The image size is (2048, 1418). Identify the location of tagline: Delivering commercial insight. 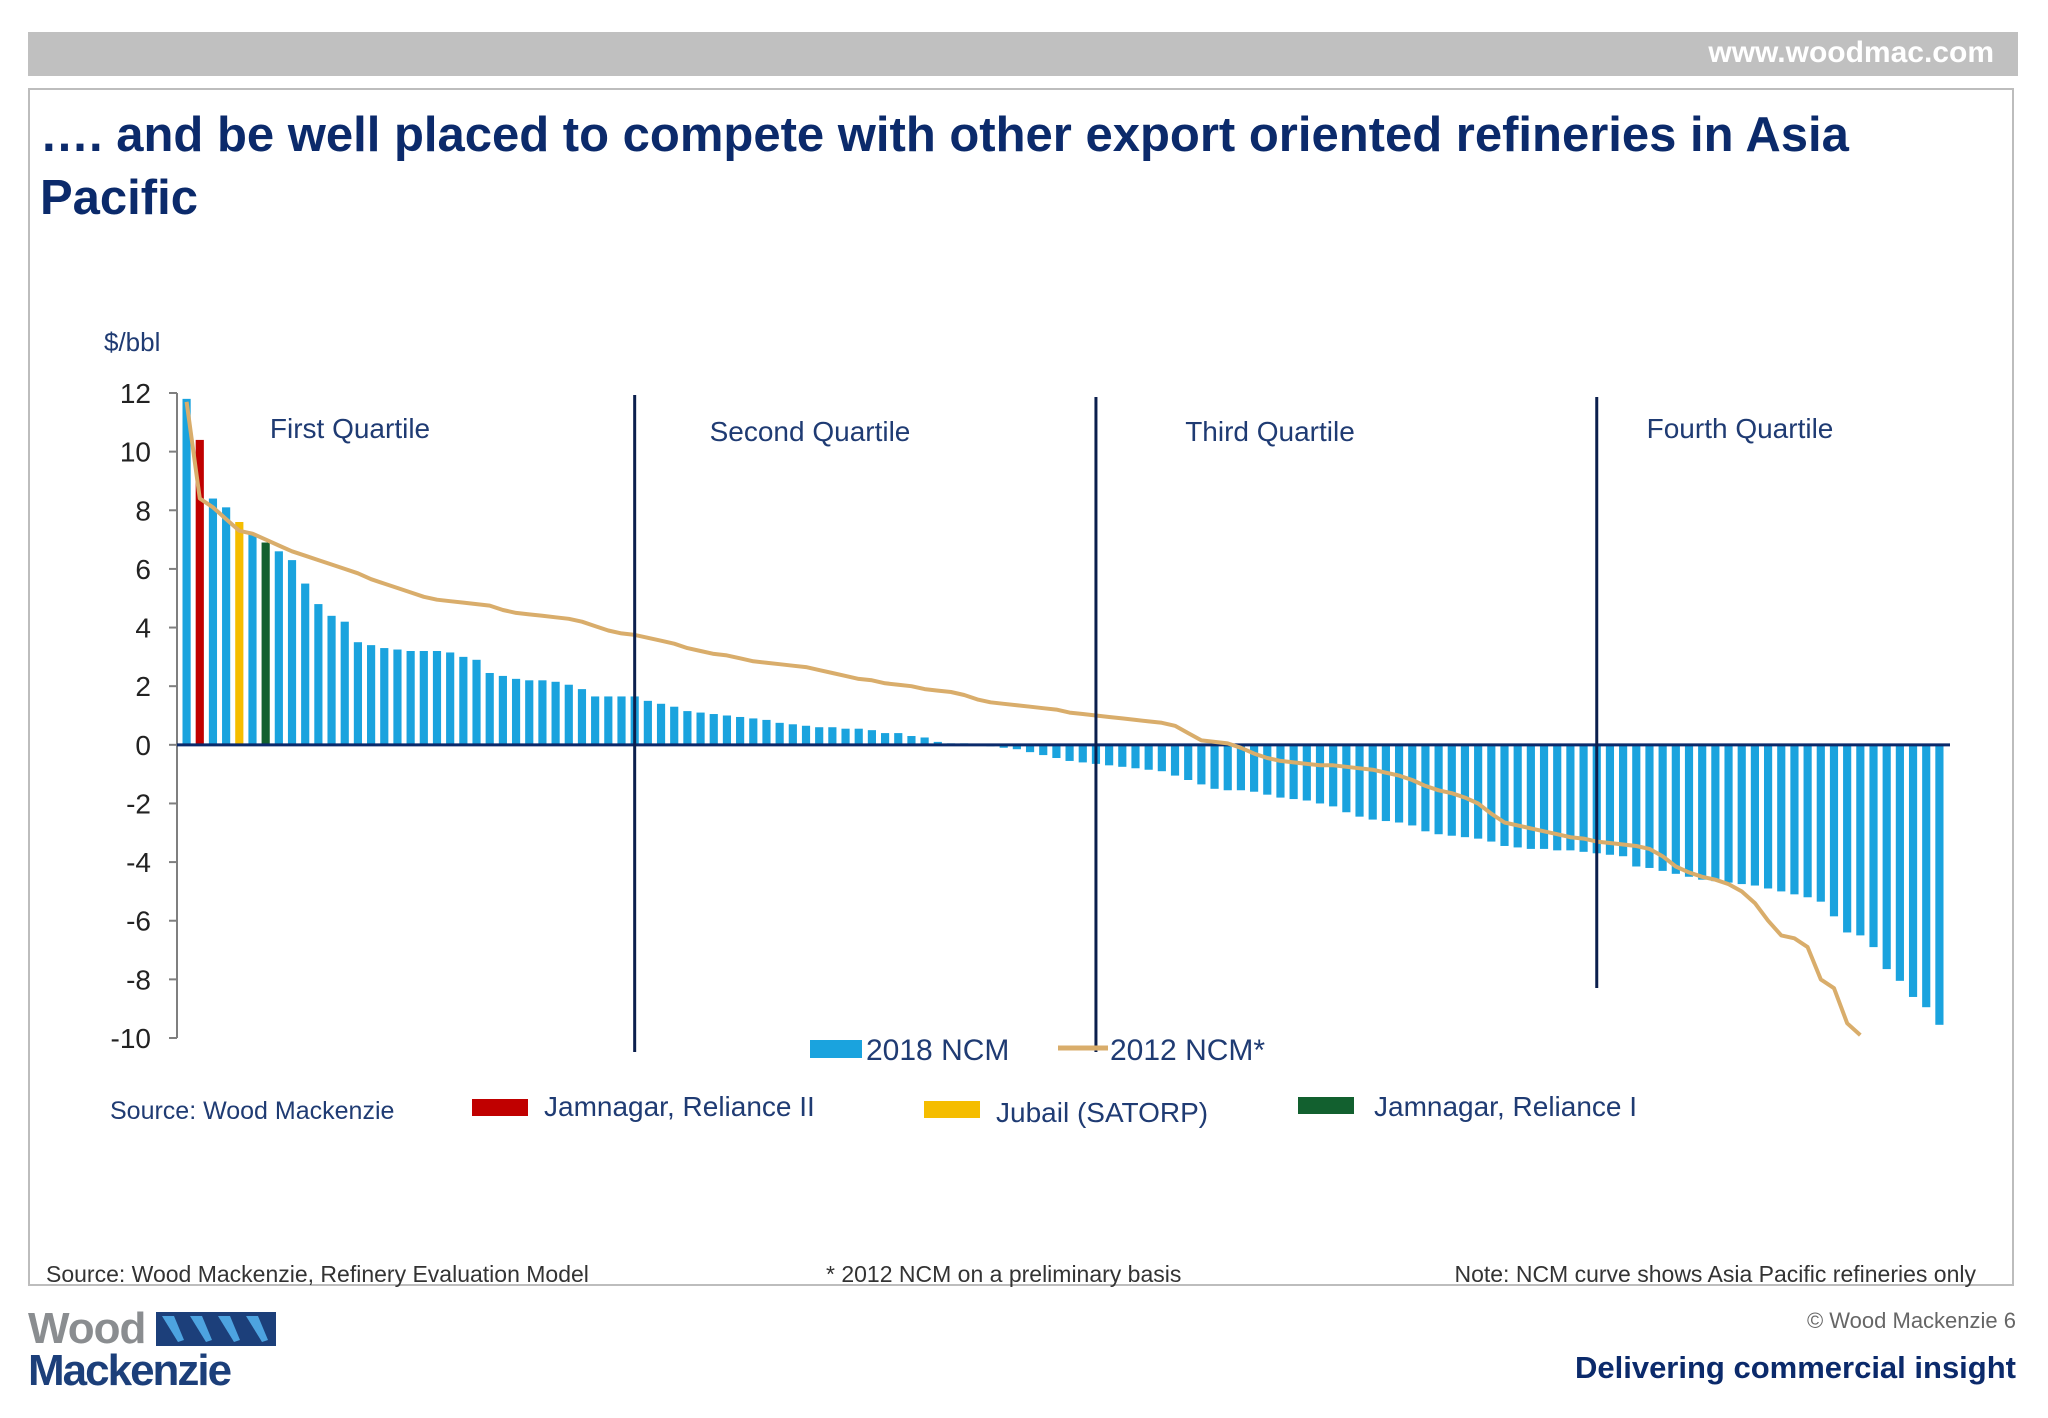
(1795, 1367).